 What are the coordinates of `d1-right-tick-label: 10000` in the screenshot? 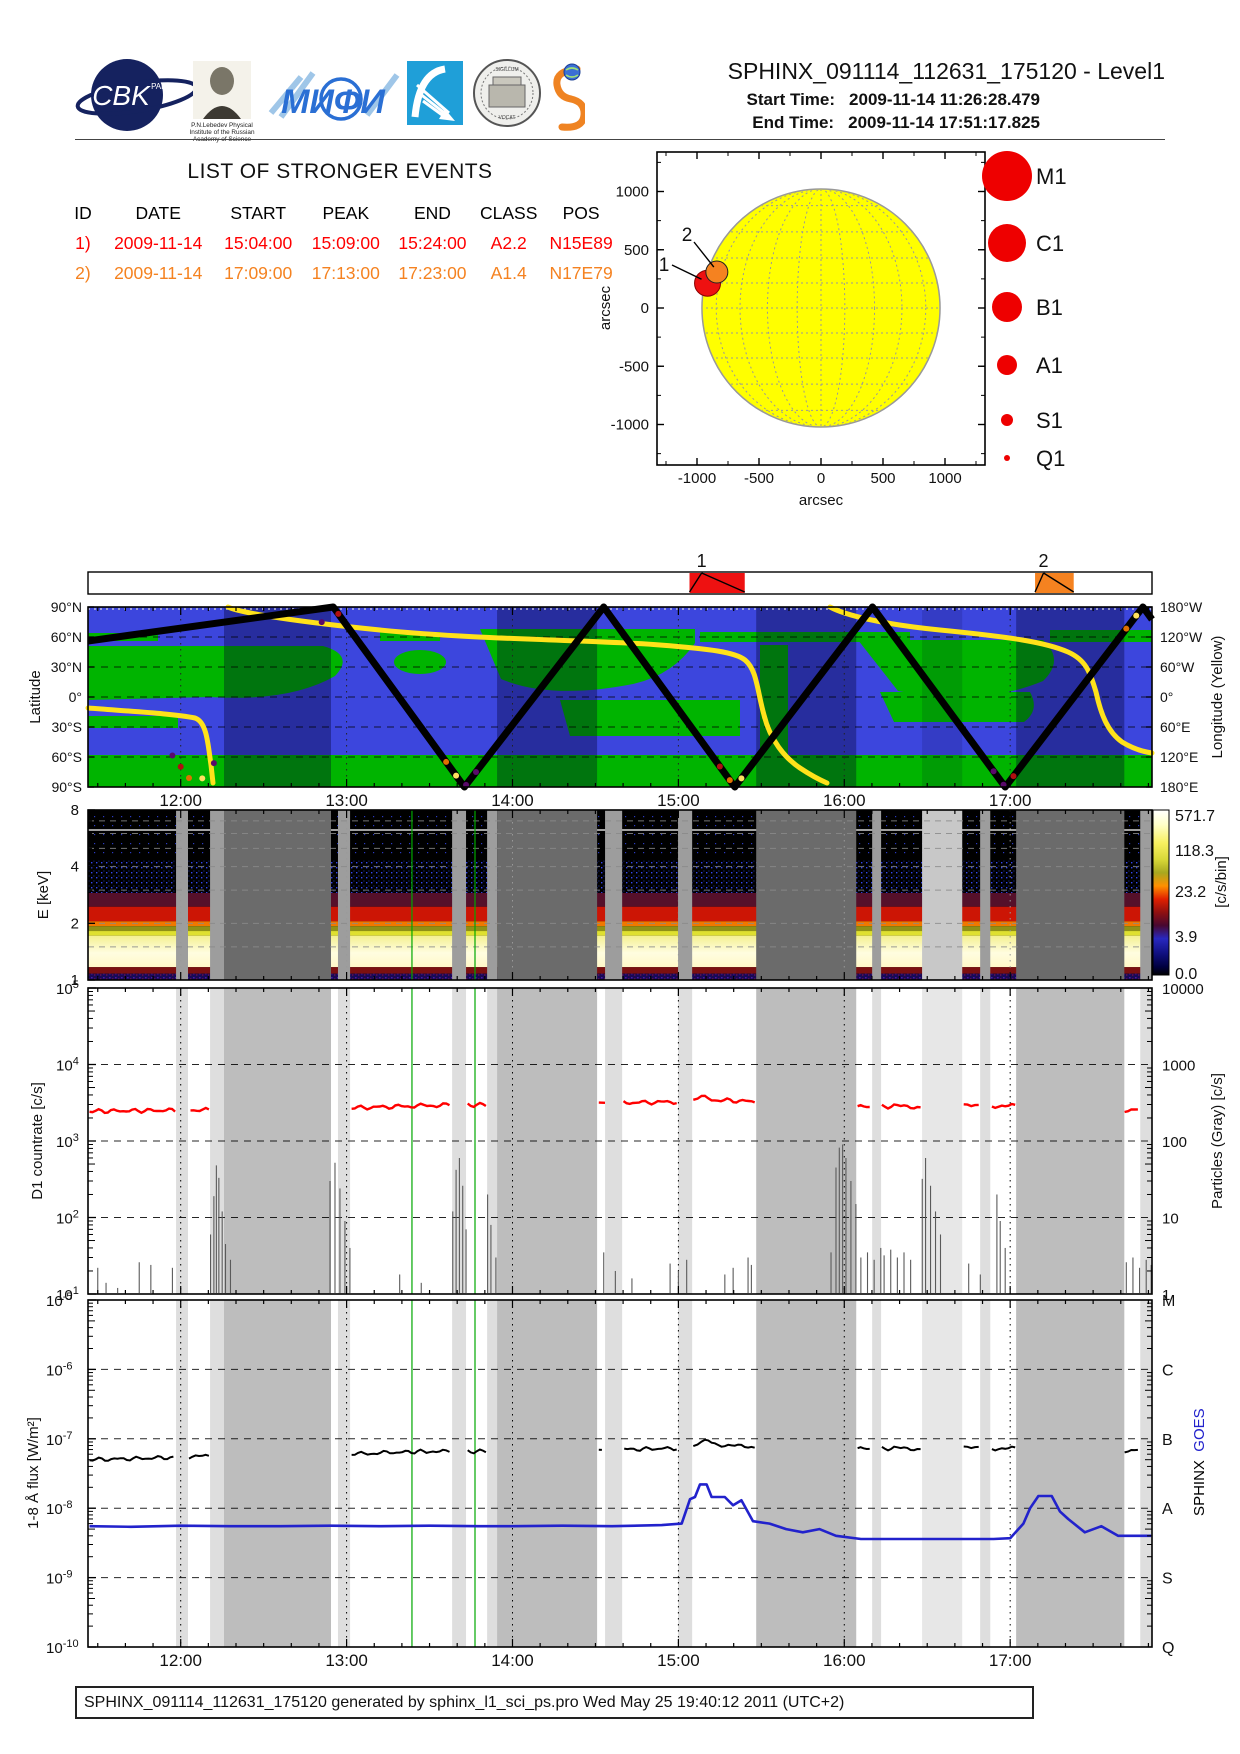 It's located at (1183, 989).